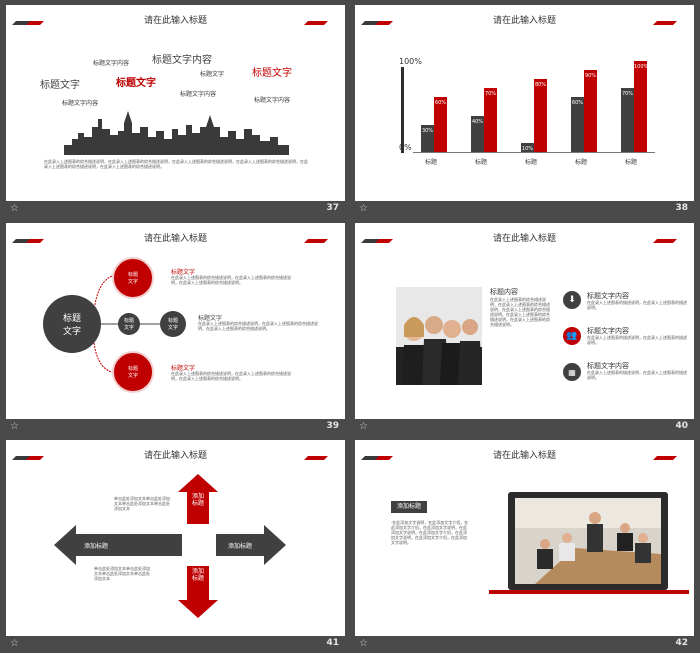  What do you see at coordinates (427, 130) in the screenshot?
I see `bar-value-label: 30%` at bounding box center [427, 130].